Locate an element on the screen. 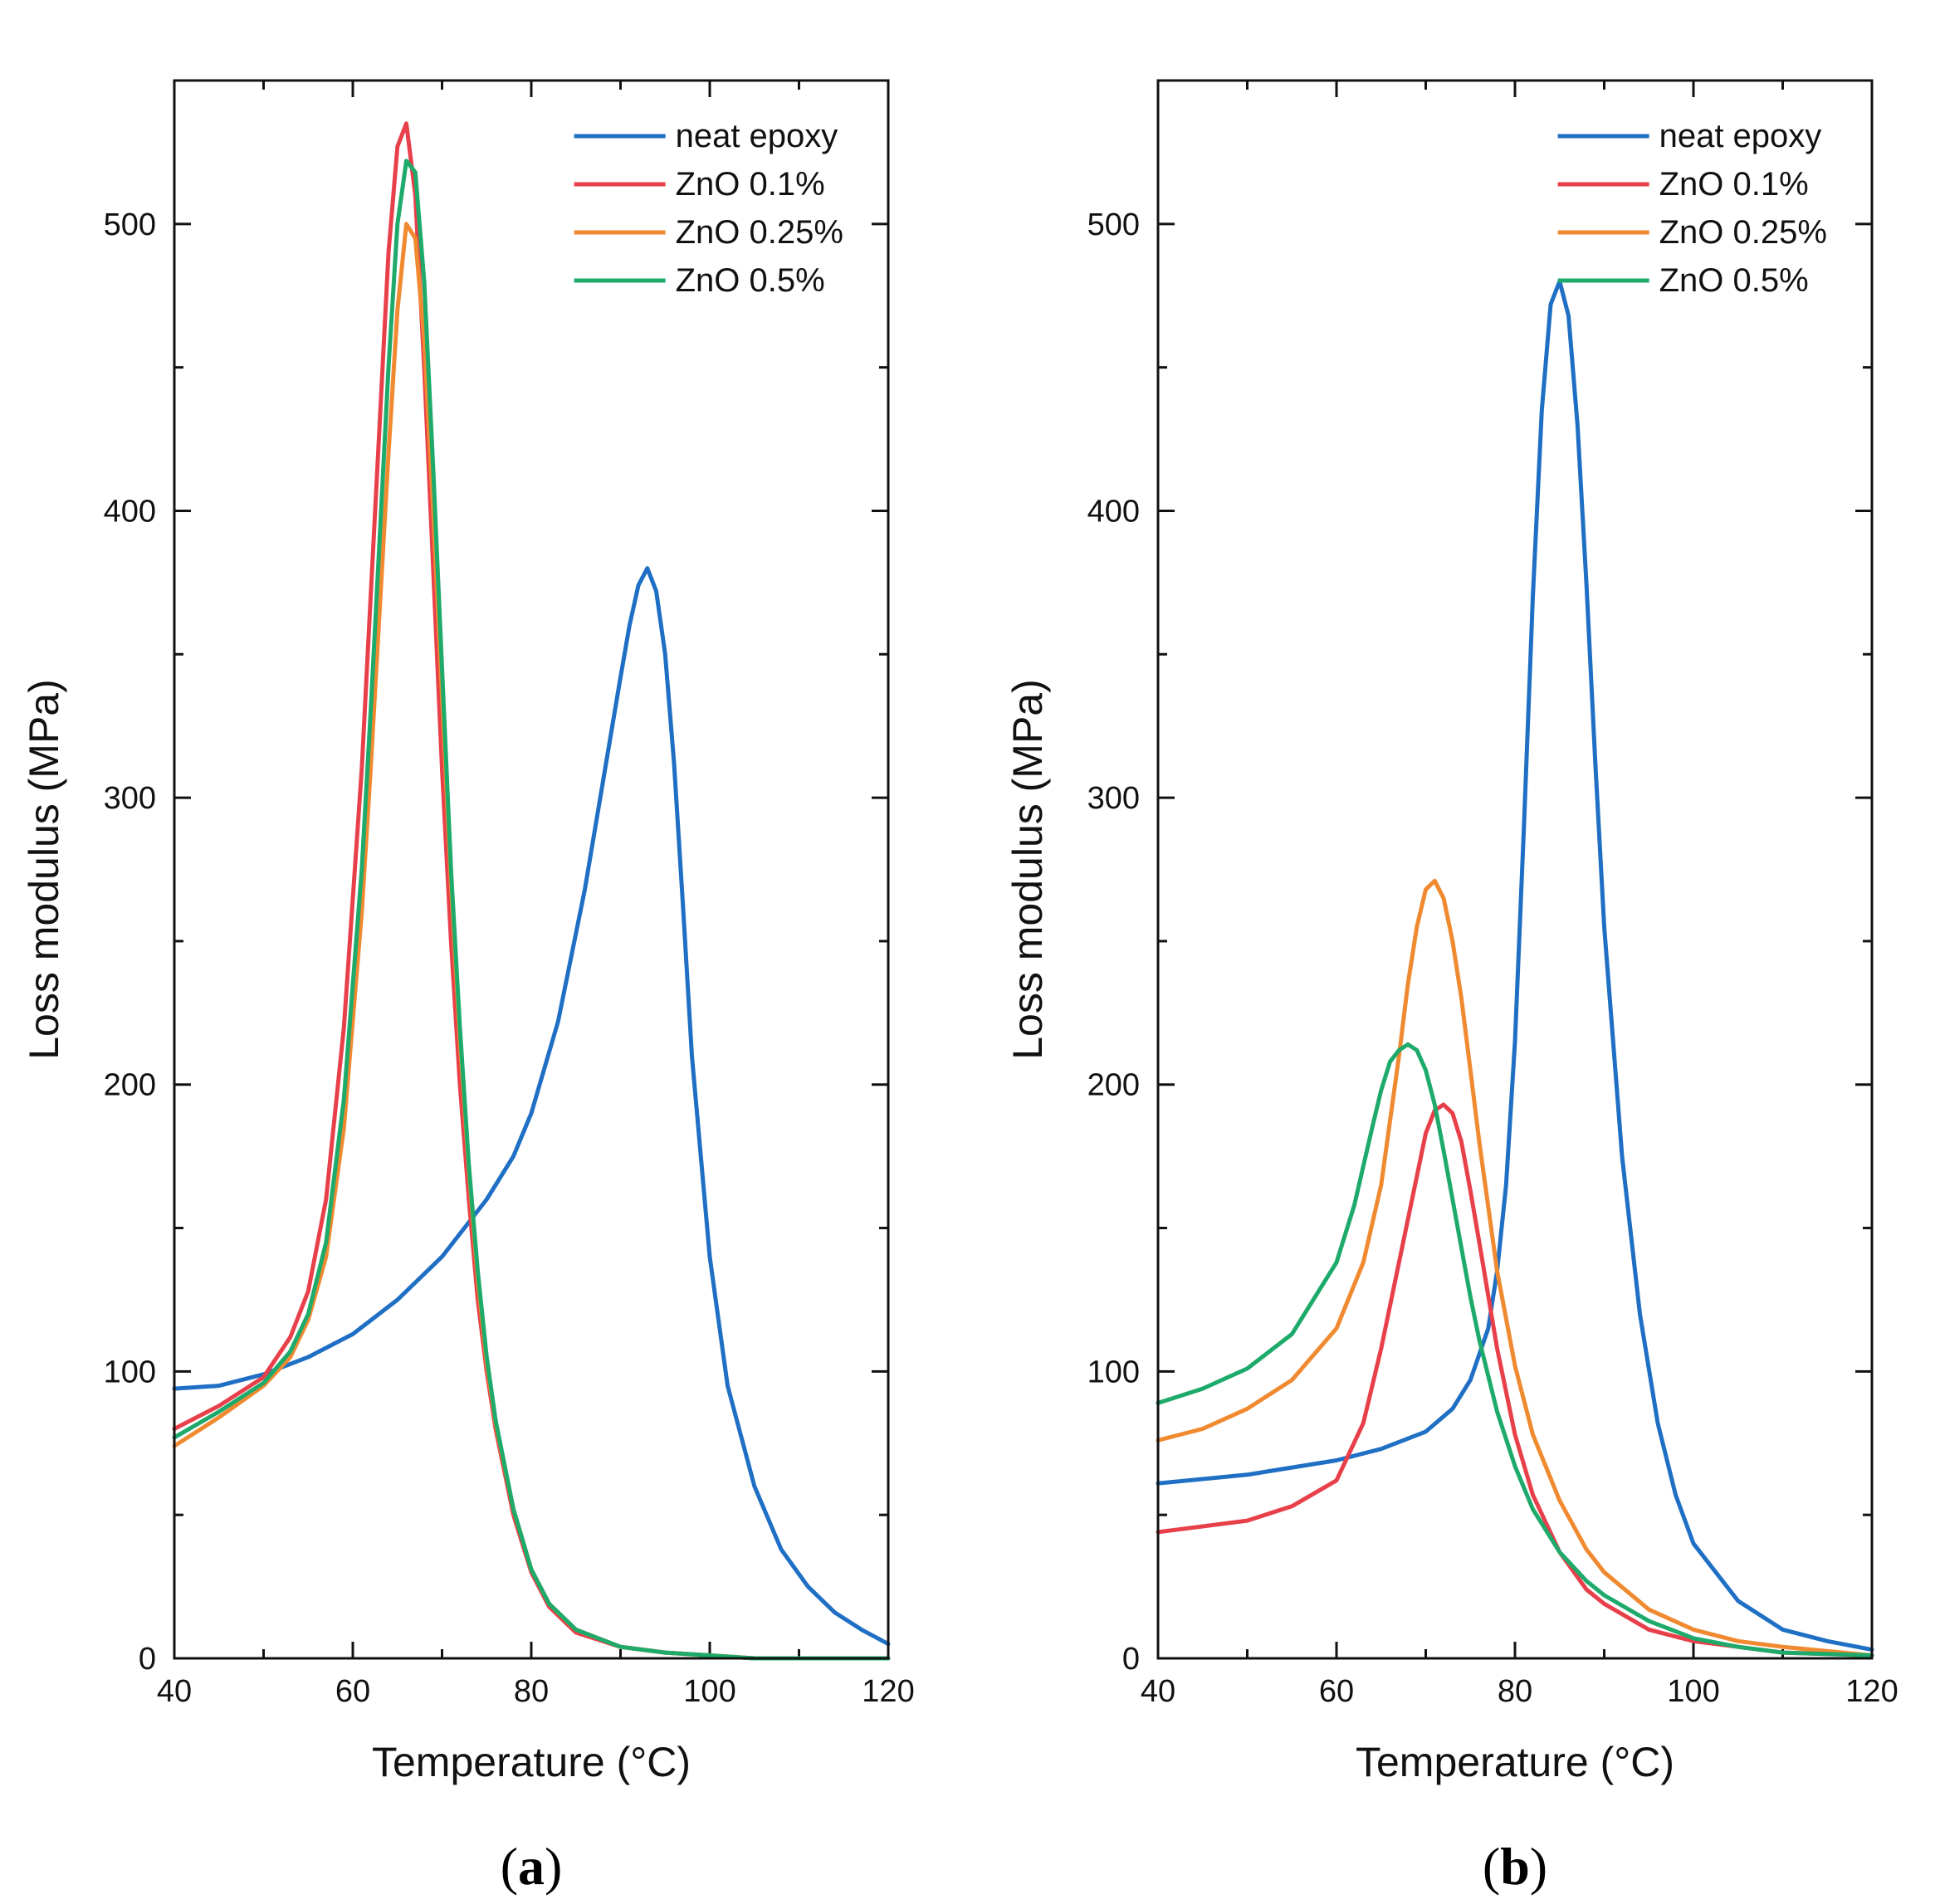 The width and height of the screenshot is (1940, 1904). panel-label-b: (b) is located at coordinates (1515, 1866).